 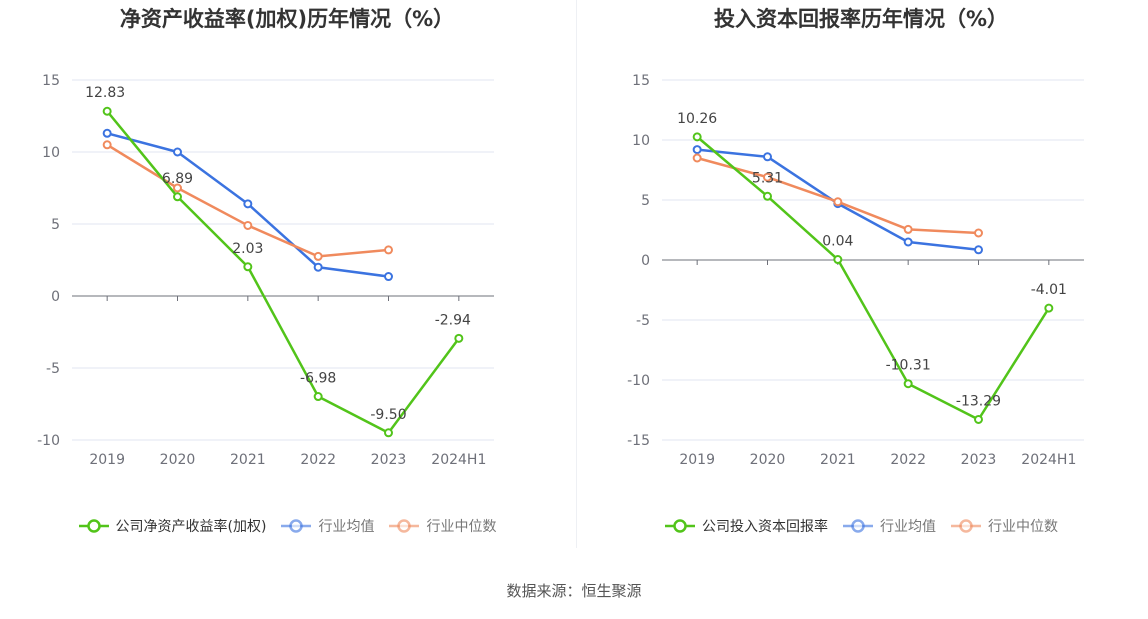 I want to click on legend-item: 公司净资产收益率(加权), so click(x=172, y=526).